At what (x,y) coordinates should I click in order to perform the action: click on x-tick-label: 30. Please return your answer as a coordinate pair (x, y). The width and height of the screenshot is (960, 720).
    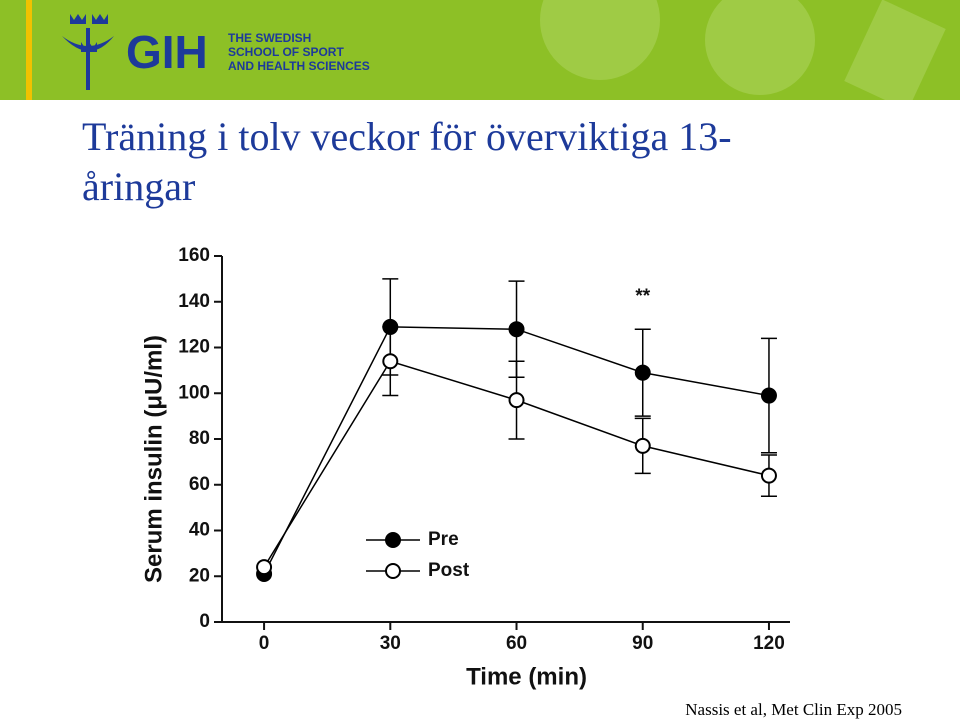
    Looking at the image, I should click on (390, 643).